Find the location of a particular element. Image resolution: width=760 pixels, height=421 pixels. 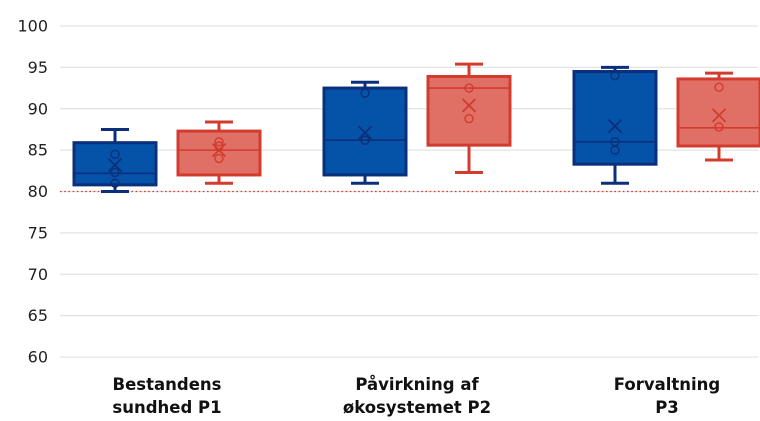

y-tick-label: 95 is located at coordinates (38, 67).